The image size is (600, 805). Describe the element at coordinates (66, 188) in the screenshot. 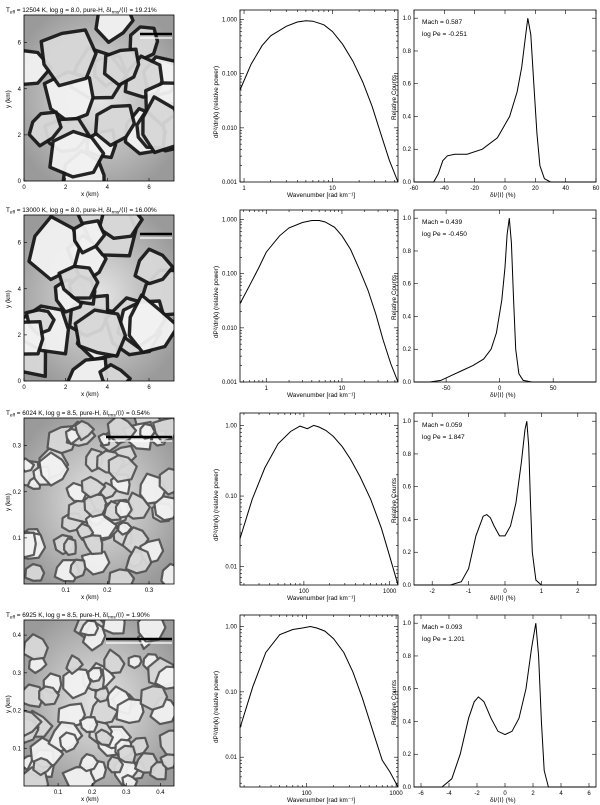

I see `image-x-tick-label: 2` at that location.